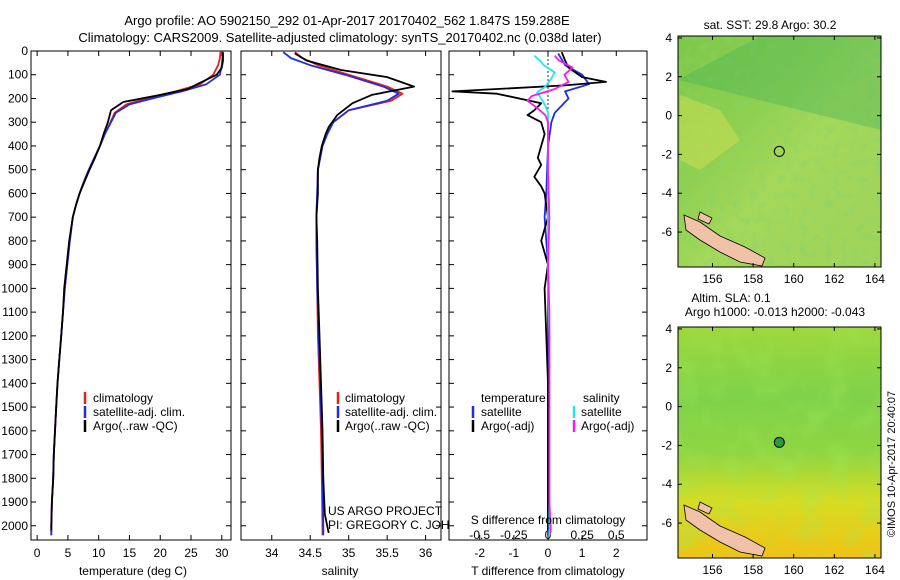  What do you see at coordinates (514, 553) in the screenshot?
I see `x-tick-label: -1` at bounding box center [514, 553].